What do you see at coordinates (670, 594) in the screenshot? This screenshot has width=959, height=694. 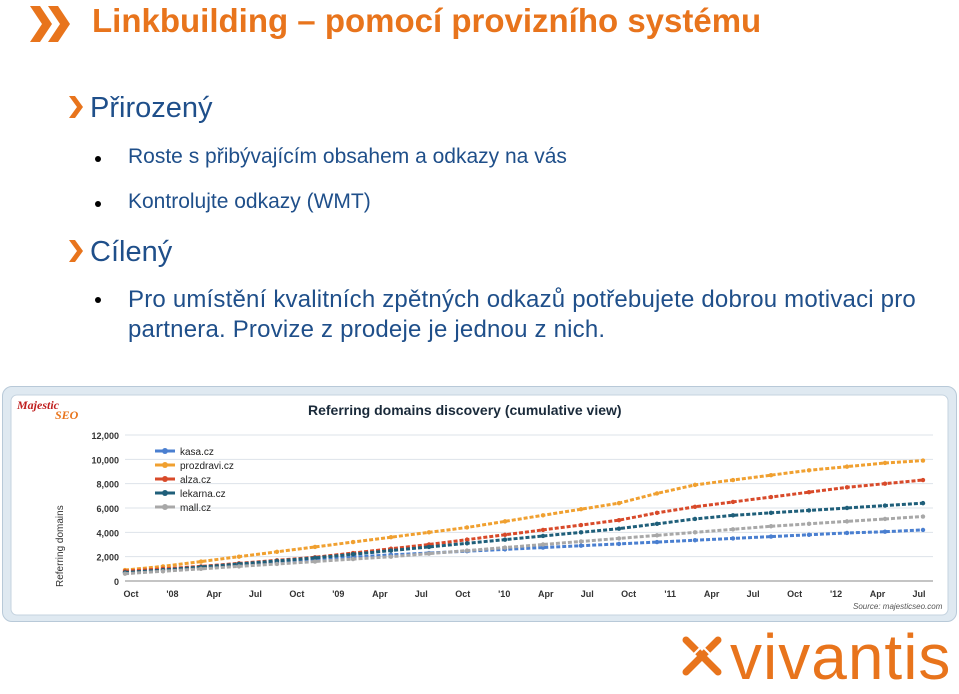 I see `x-tick-label: '11` at bounding box center [670, 594].